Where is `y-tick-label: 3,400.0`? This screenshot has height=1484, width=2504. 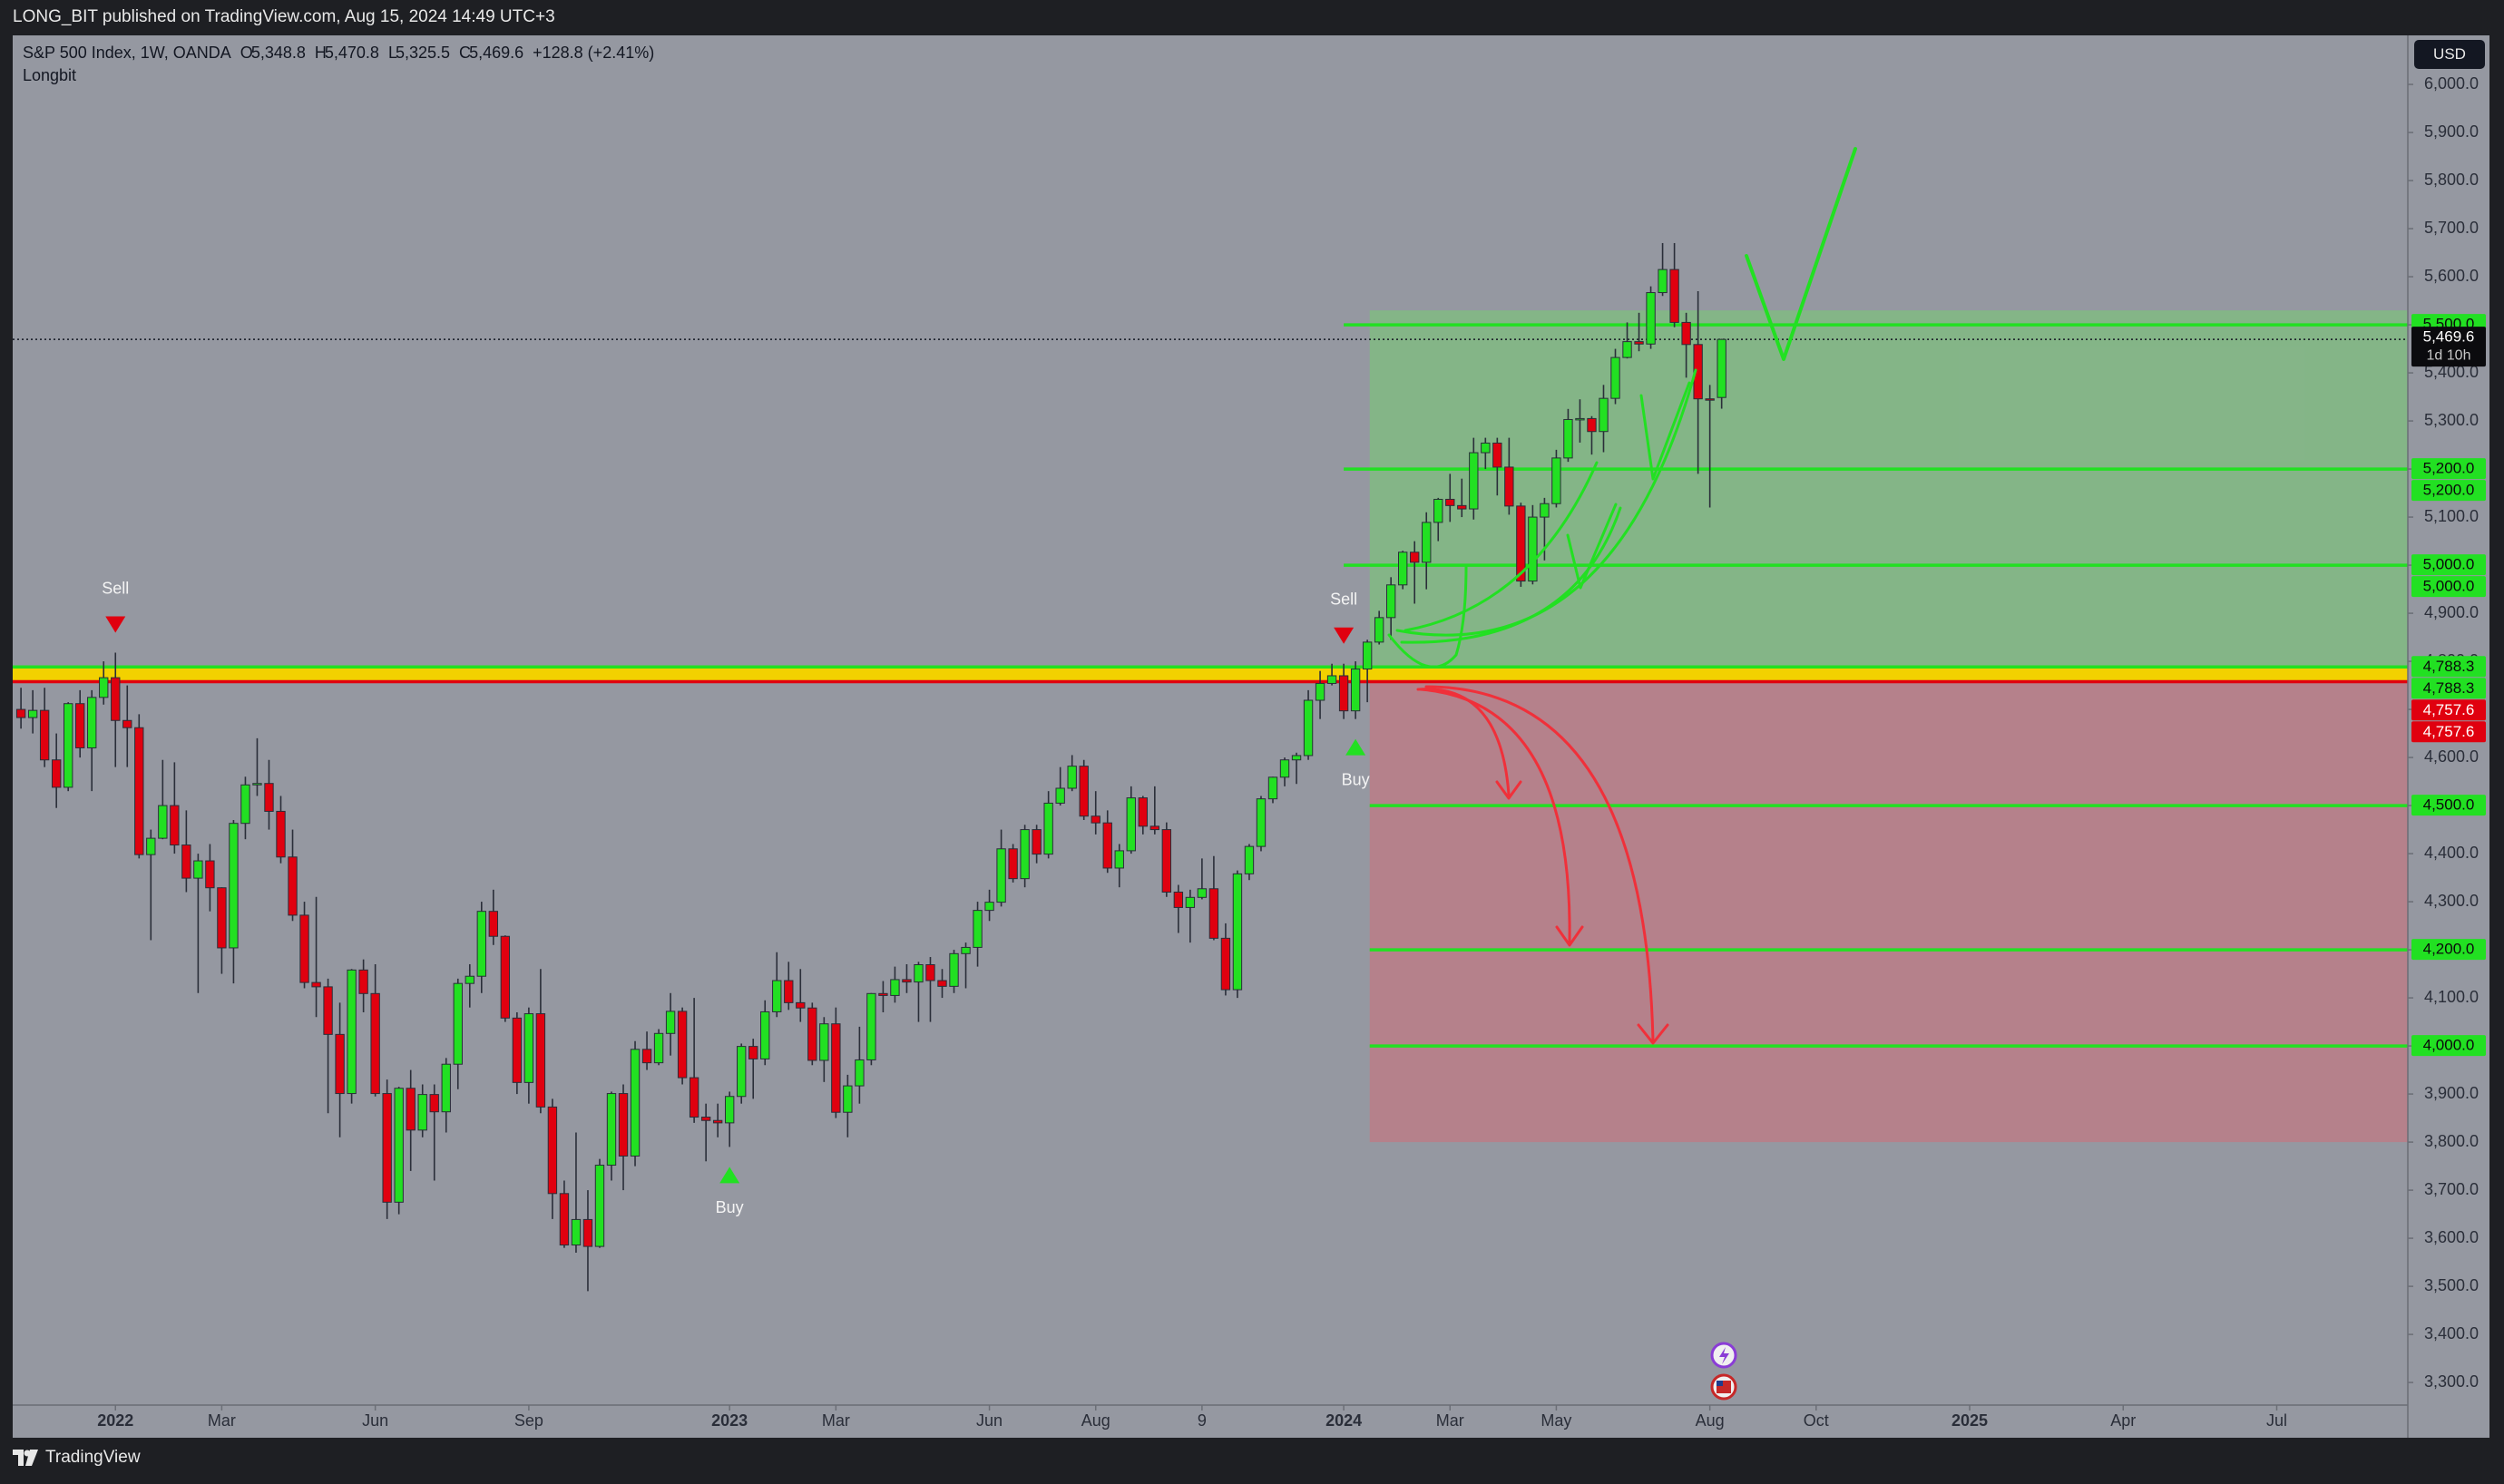 y-tick-label: 3,400.0 is located at coordinates (2451, 1333).